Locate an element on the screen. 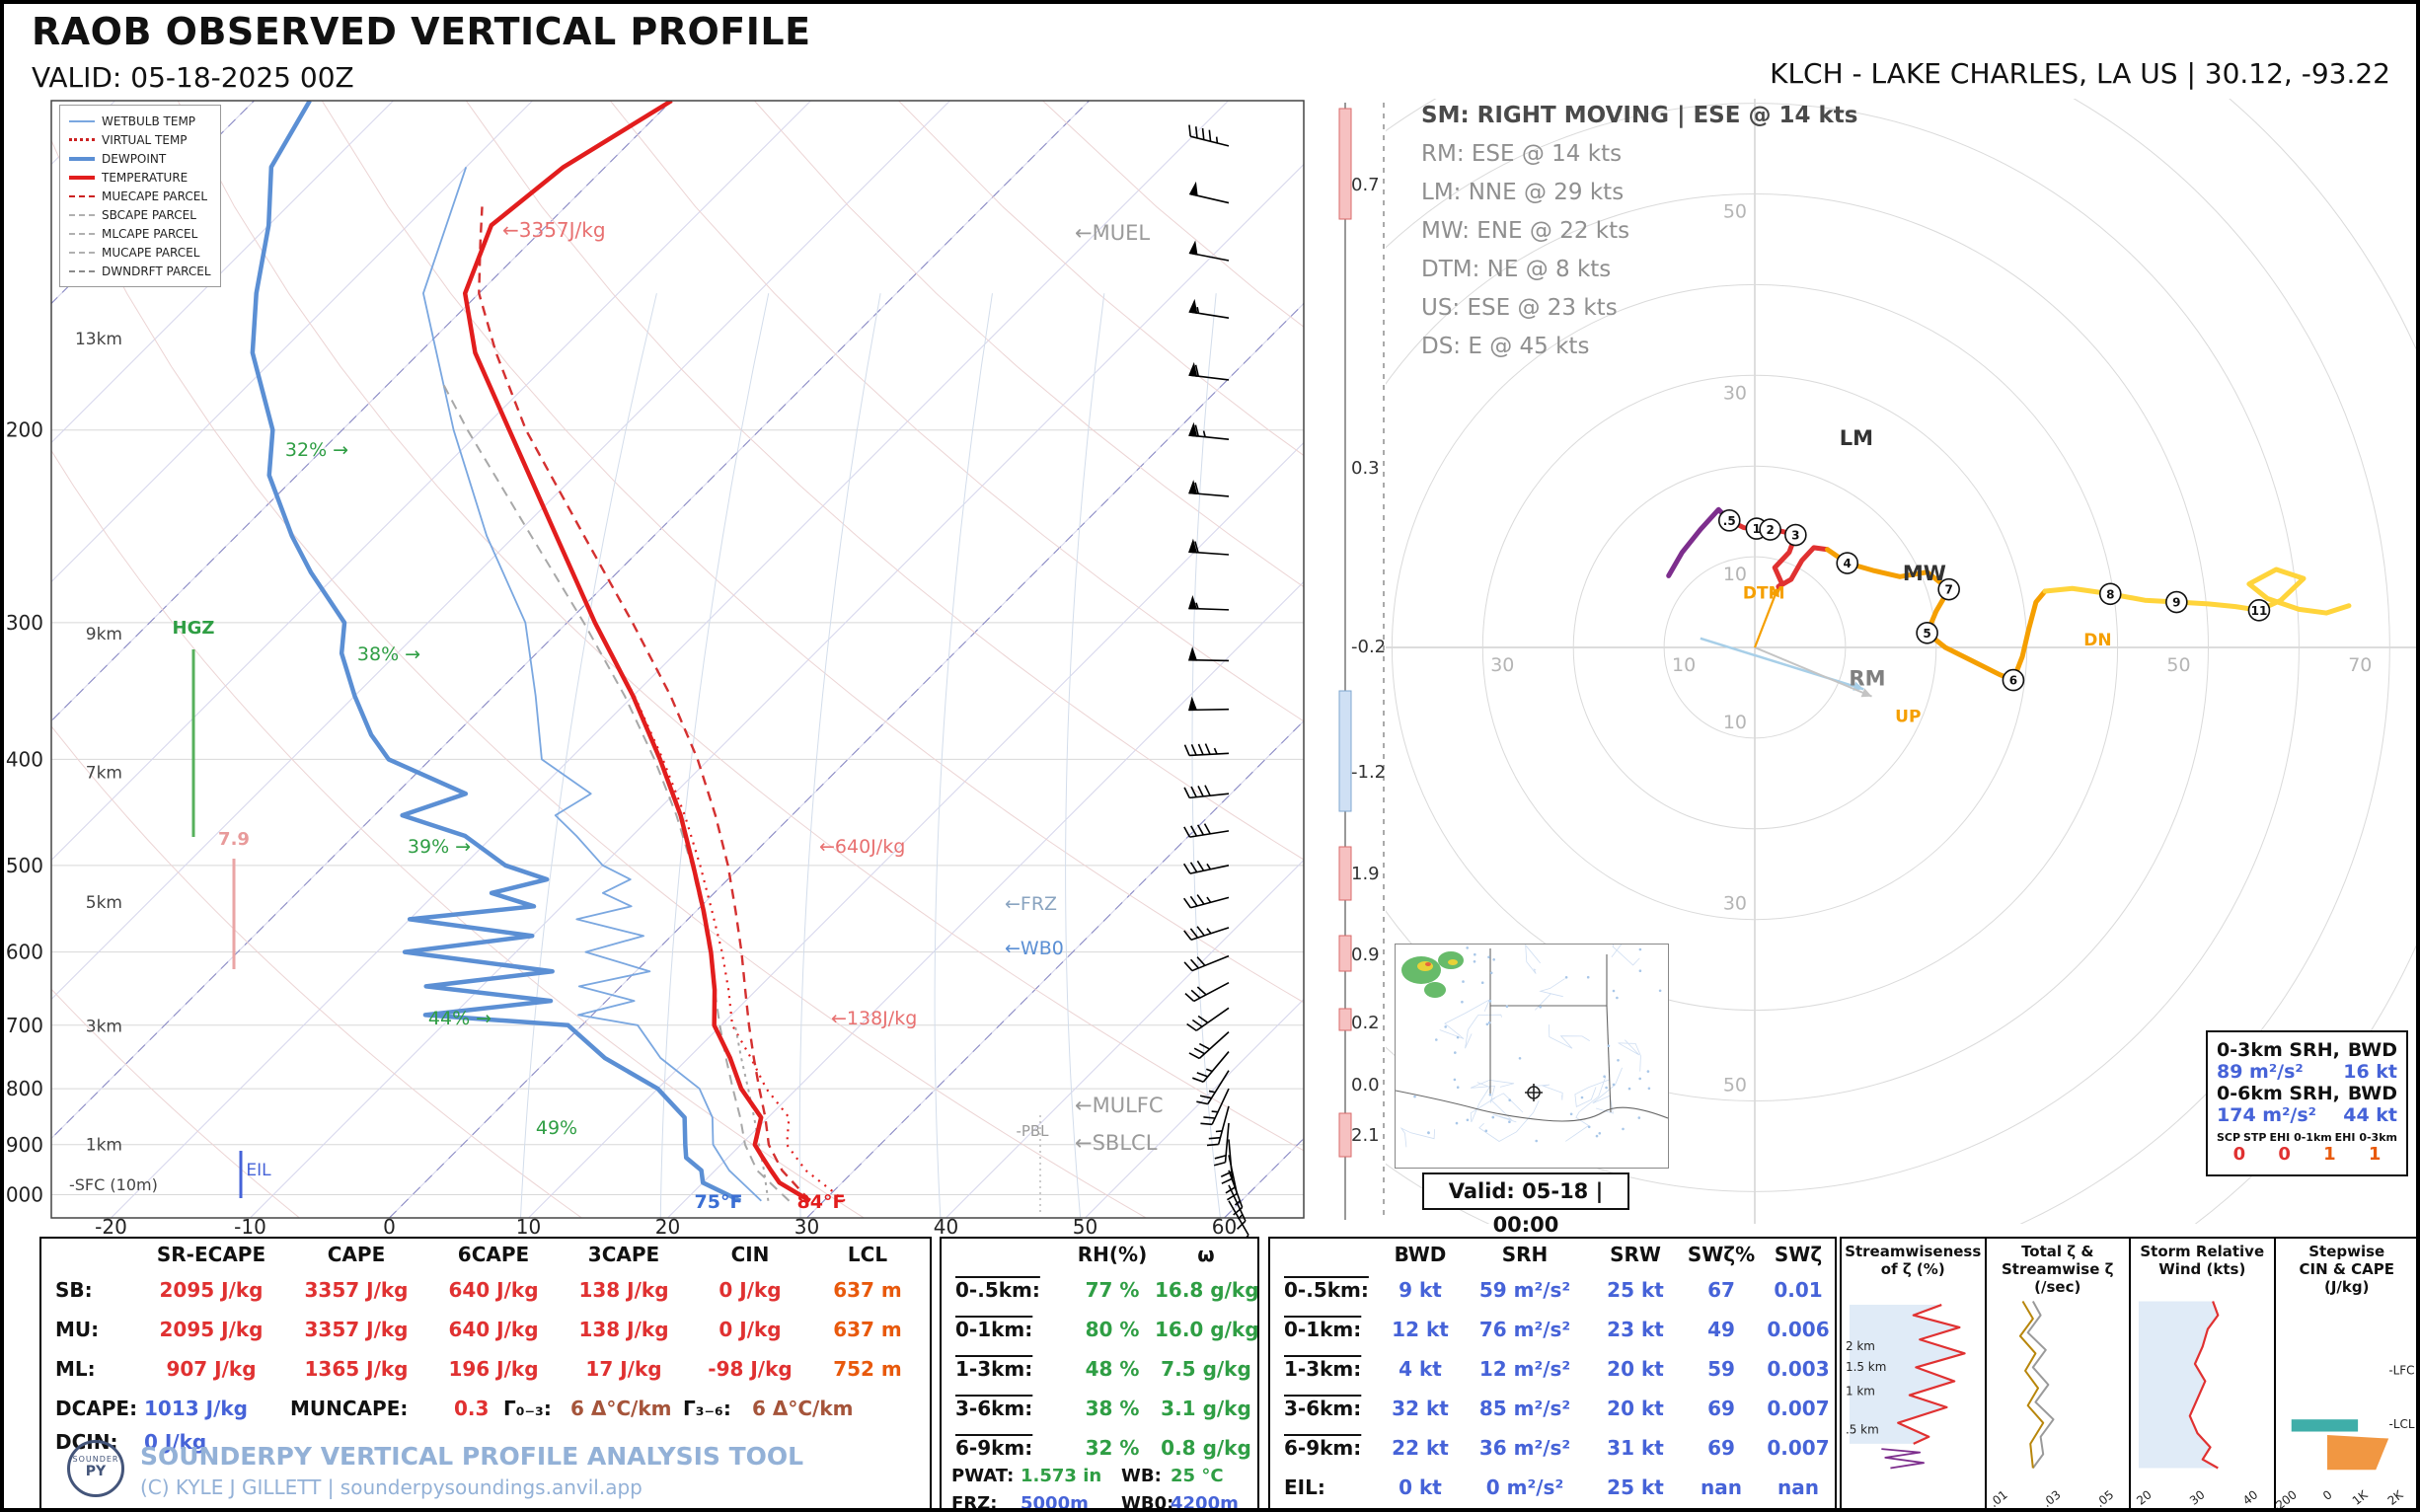 Image resolution: width=2420 pixels, height=1512 pixels. mini-panel-3: Storm Relative Wind (kts) 20 30 40 is located at coordinates (2203, 1372).